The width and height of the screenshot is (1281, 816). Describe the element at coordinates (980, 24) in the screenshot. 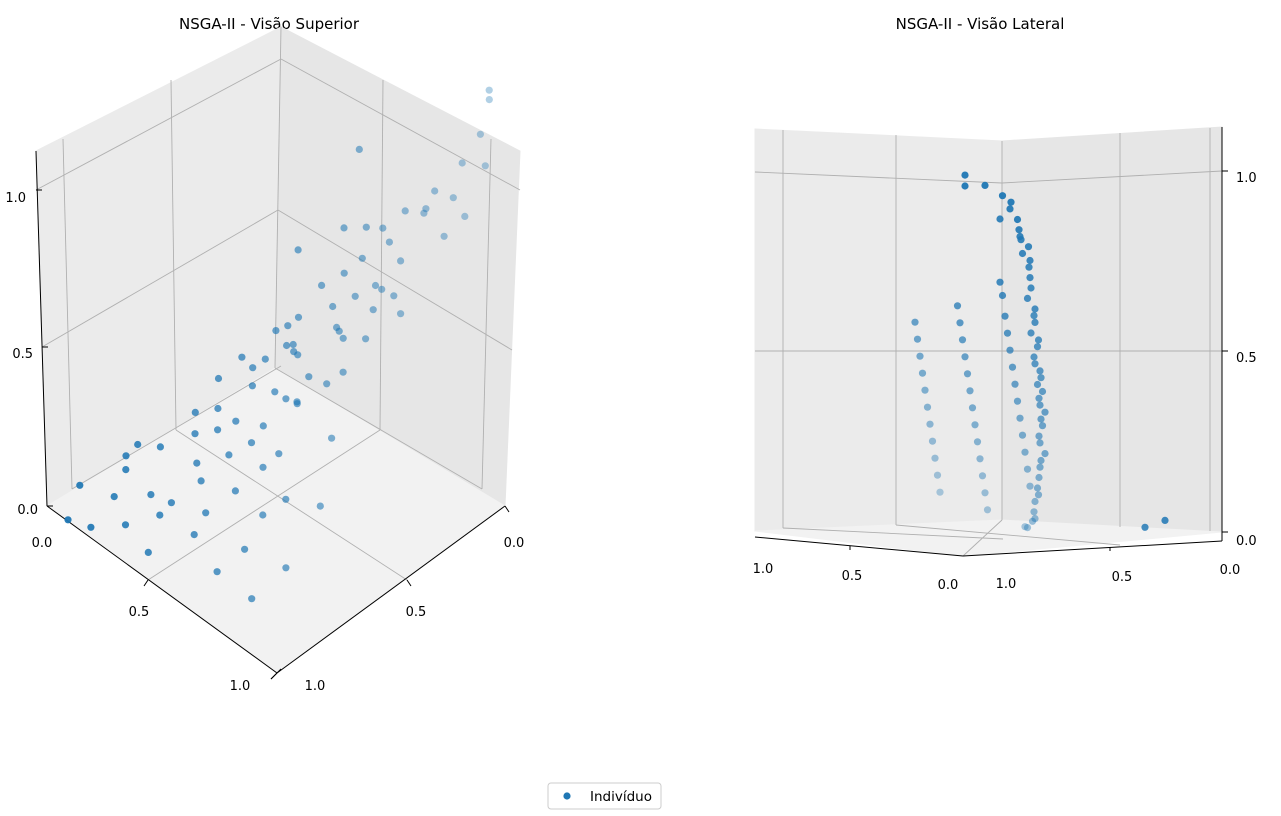

I see `subplot-title-side-view: NSGA-II - Visão Lateral` at that location.